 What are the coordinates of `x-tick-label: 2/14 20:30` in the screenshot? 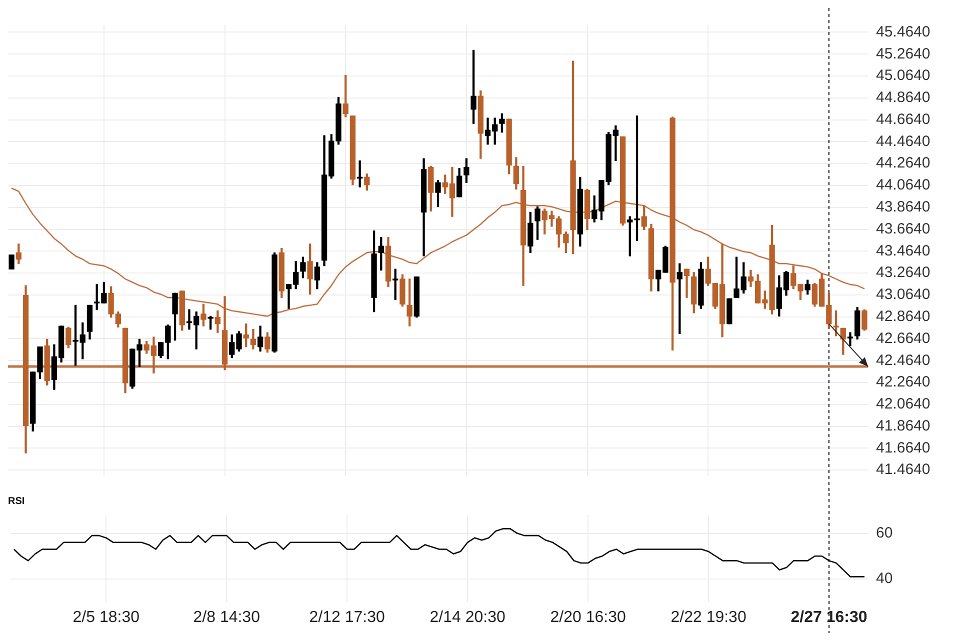 It's located at (468, 617).